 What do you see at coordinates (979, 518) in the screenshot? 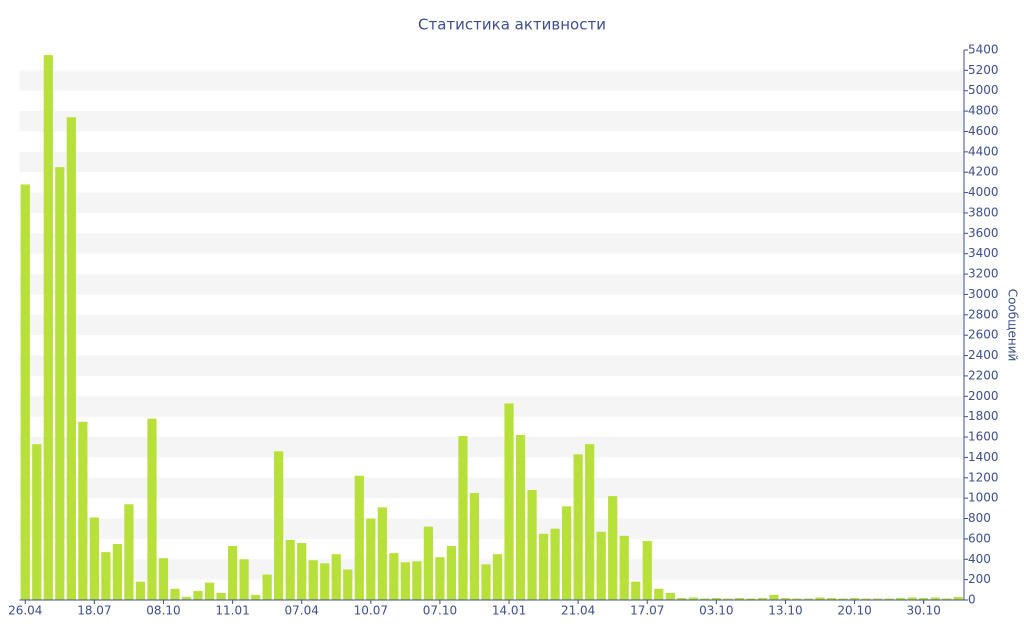
I see `y-tick-label: 800` at bounding box center [979, 518].